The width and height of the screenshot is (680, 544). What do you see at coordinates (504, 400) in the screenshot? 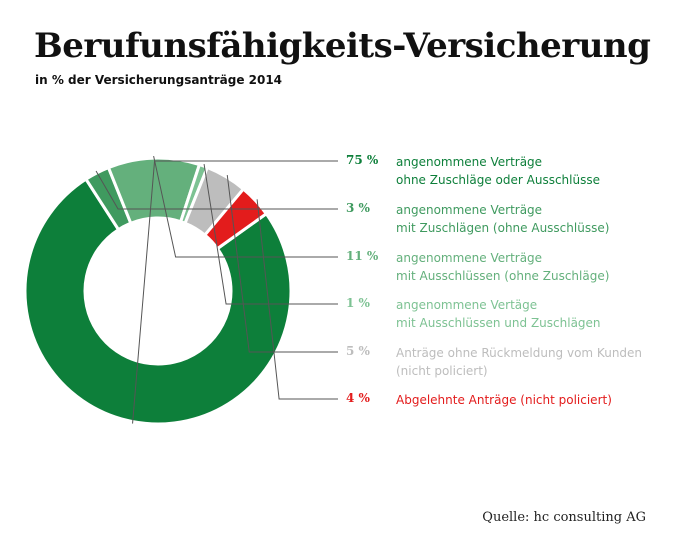
I see `slice-category-label: Abgelehnte Anträge (nicht policiert)` at bounding box center [504, 400].